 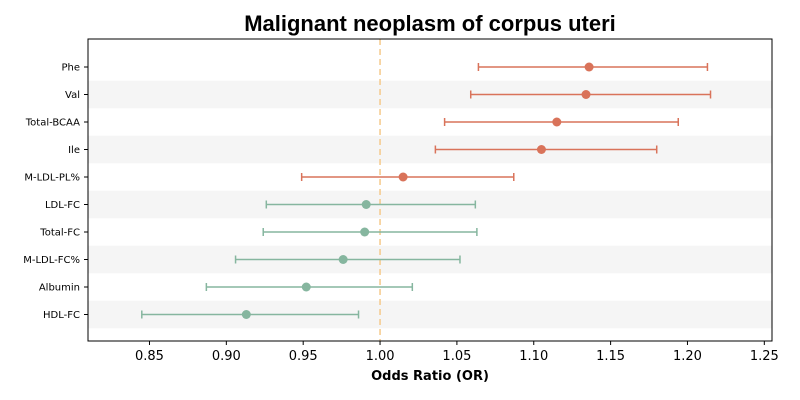 What do you see at coordinates (52, 123) in the screenshot?
I see `y-tick-label: Total-BCAA` at bounding box center [52, 123].